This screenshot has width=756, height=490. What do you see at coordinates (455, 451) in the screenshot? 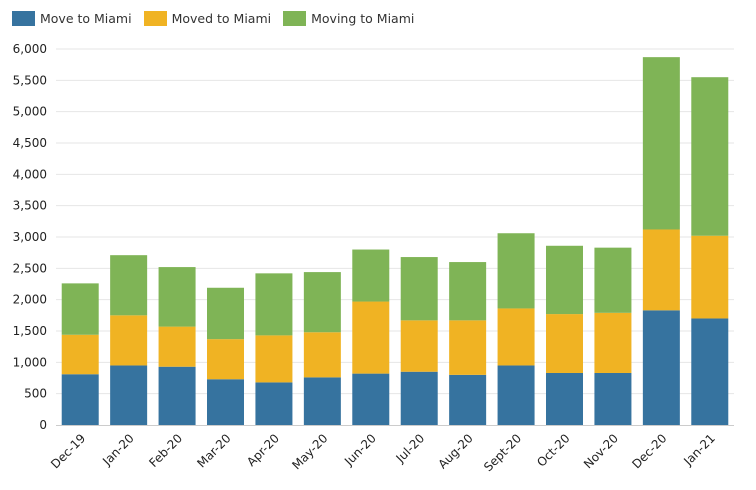
I see `x-tick-label: Aug-20` at bounding box center [455, 451].